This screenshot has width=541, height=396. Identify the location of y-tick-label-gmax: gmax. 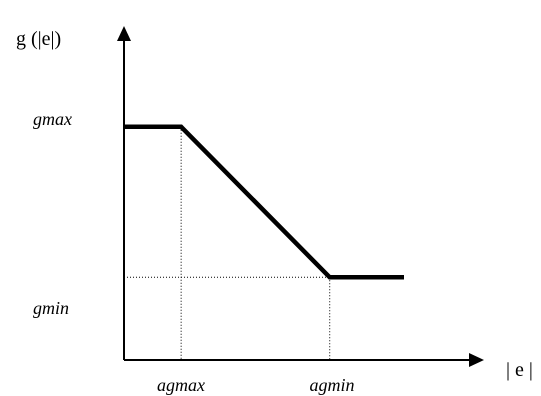
(52, 119).